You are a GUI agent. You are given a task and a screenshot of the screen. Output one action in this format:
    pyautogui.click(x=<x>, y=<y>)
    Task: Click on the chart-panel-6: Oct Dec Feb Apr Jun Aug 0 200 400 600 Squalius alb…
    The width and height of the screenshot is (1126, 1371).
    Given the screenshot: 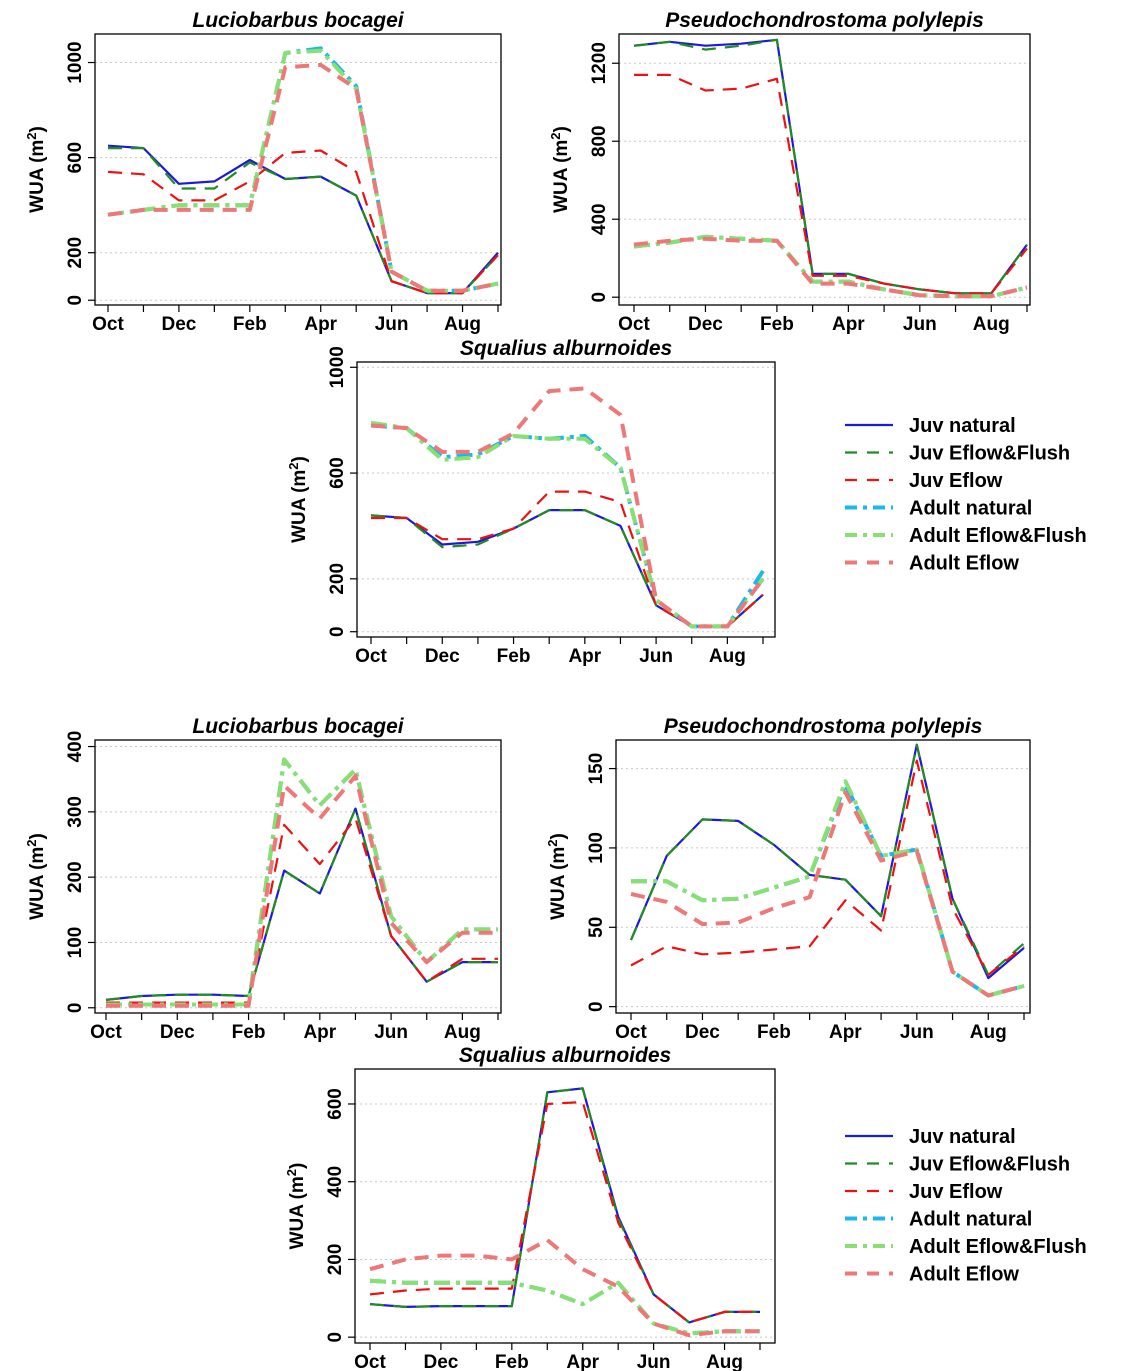 What is the action you would take?
    pyautogui.click(x=530, y=1207)
    